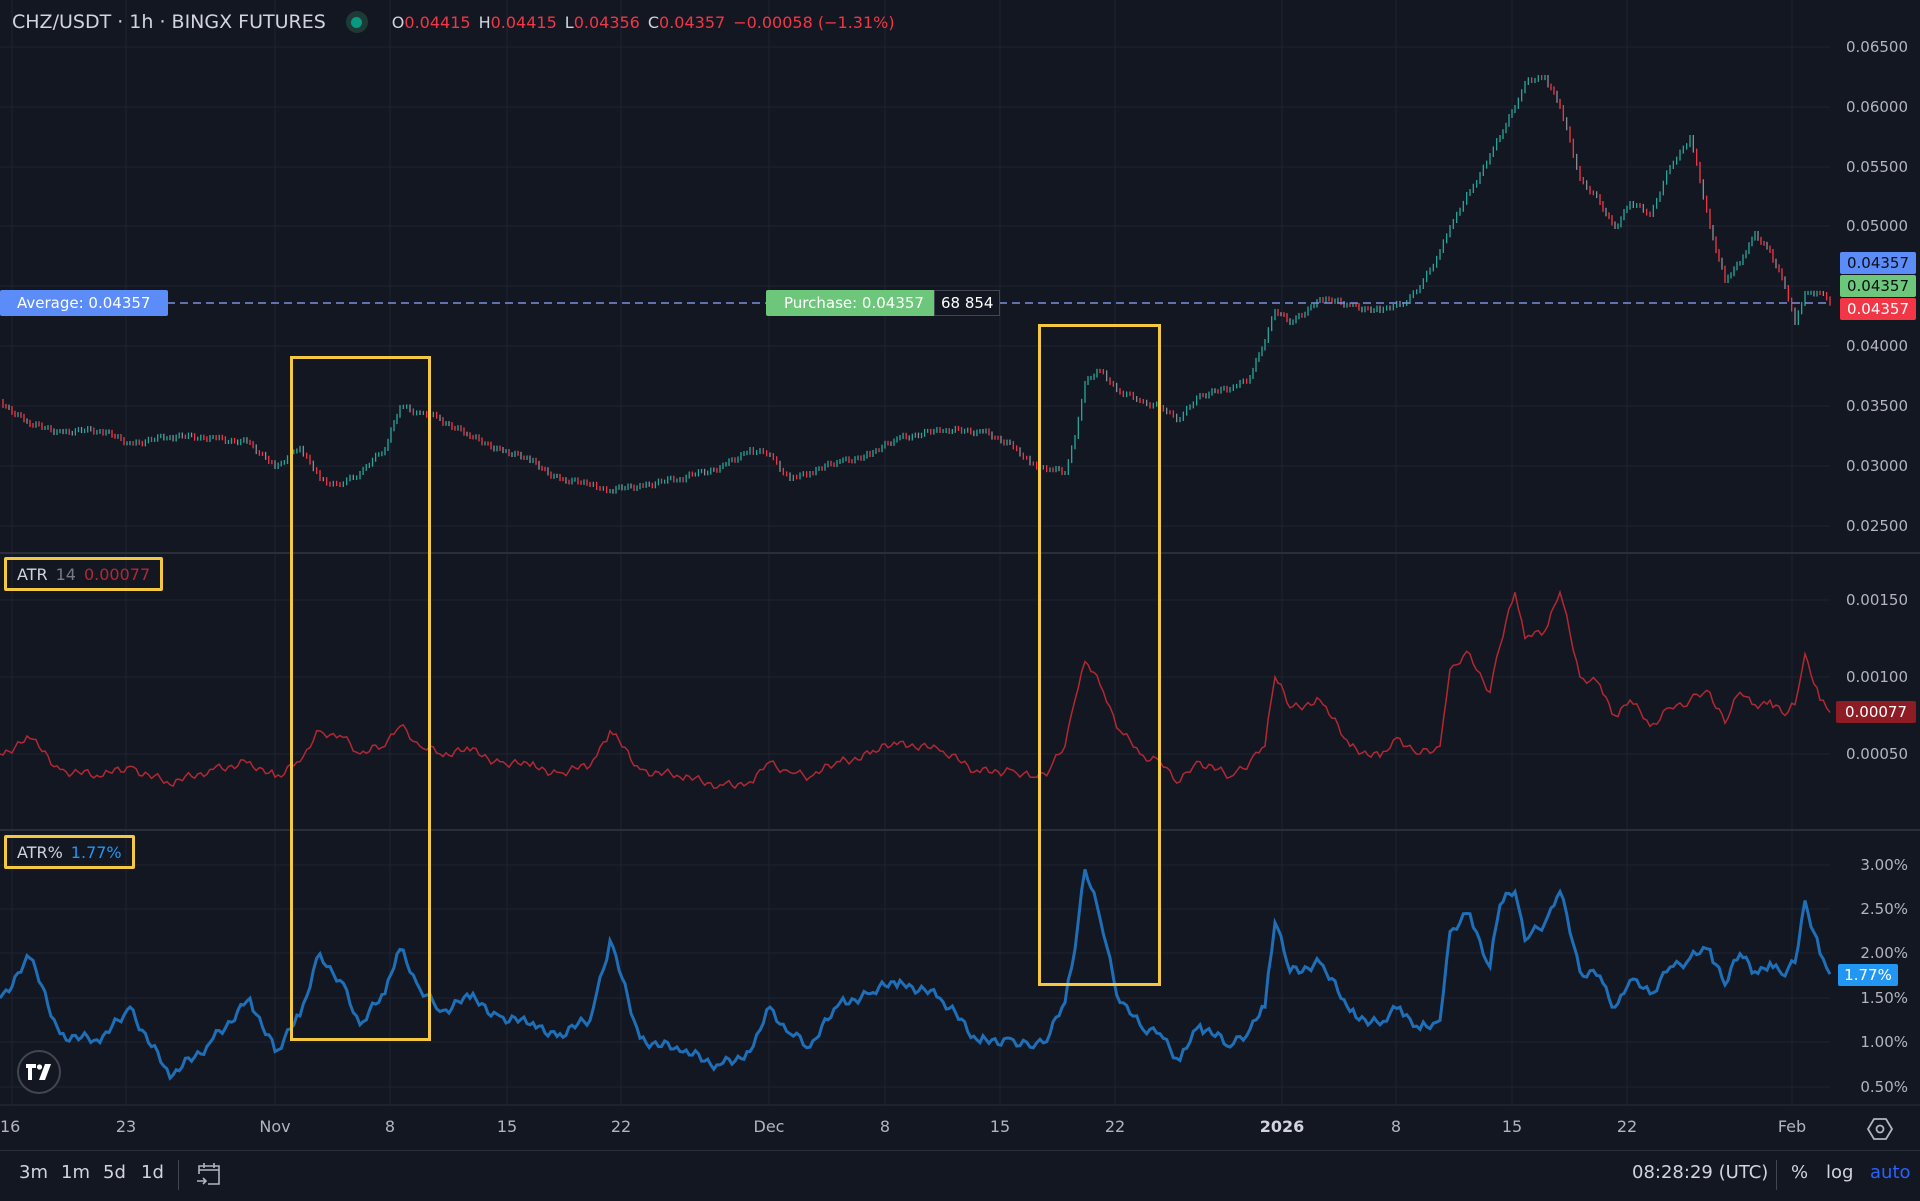 This screenshot has width=1920, height=1201. I want to click on atr-percent-axis-tick: 3.00%, so click(1884, 865).